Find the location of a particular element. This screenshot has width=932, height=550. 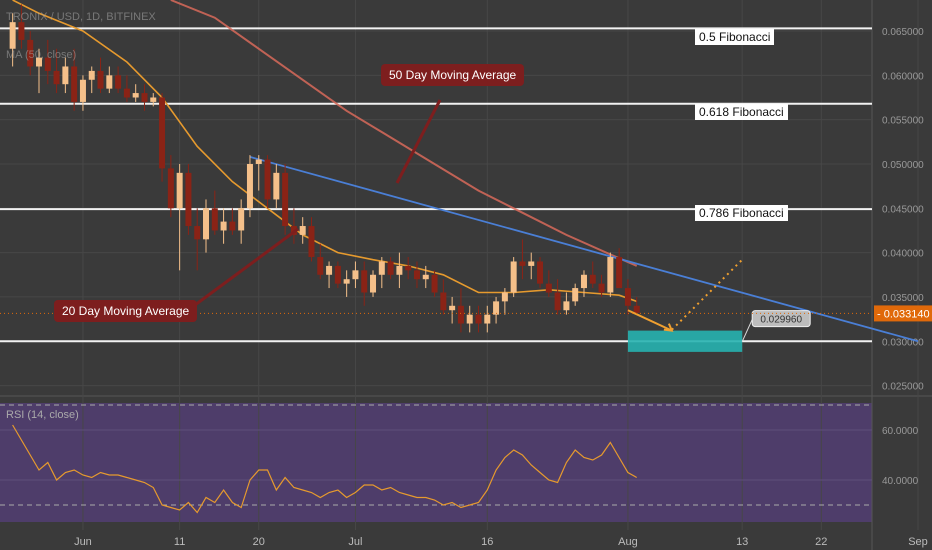

price-tick-label: 0.065000 is located at coordinates (903, 32).